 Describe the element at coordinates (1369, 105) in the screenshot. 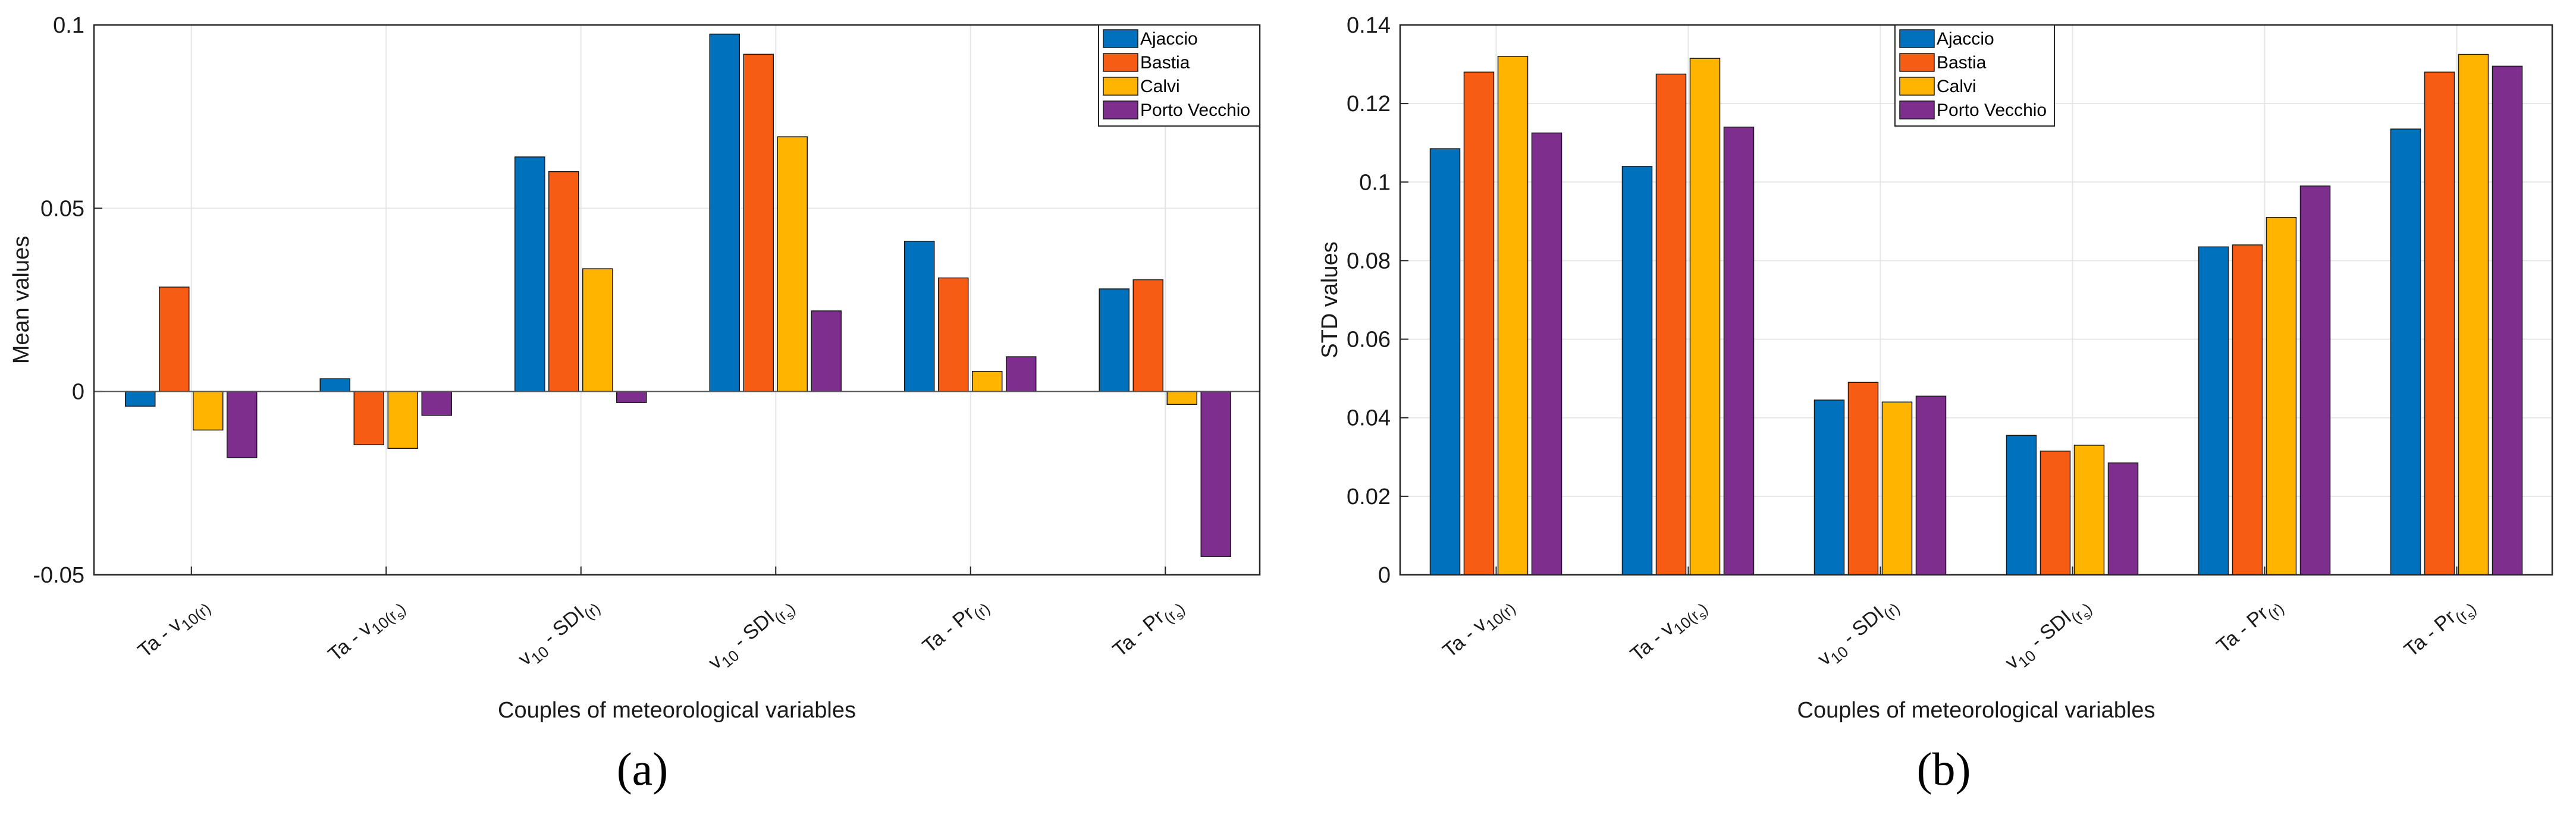

I see `y-tick-label: 0.12` at that location.